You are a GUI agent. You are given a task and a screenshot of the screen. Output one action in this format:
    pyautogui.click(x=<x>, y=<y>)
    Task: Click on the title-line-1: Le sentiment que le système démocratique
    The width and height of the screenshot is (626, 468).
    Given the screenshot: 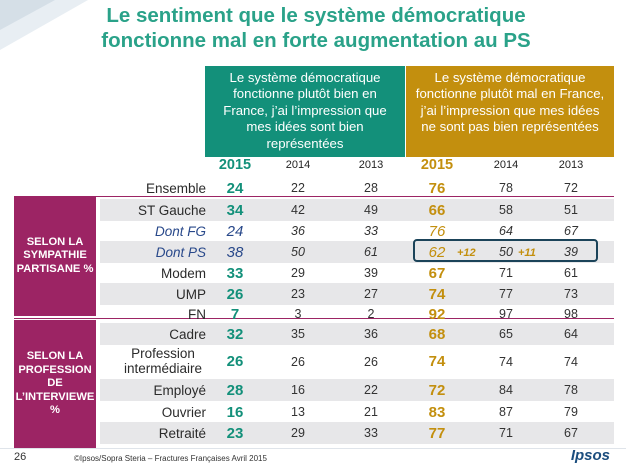 What is the action you would take?
    pyautogui.click(x=316, y=15)
    